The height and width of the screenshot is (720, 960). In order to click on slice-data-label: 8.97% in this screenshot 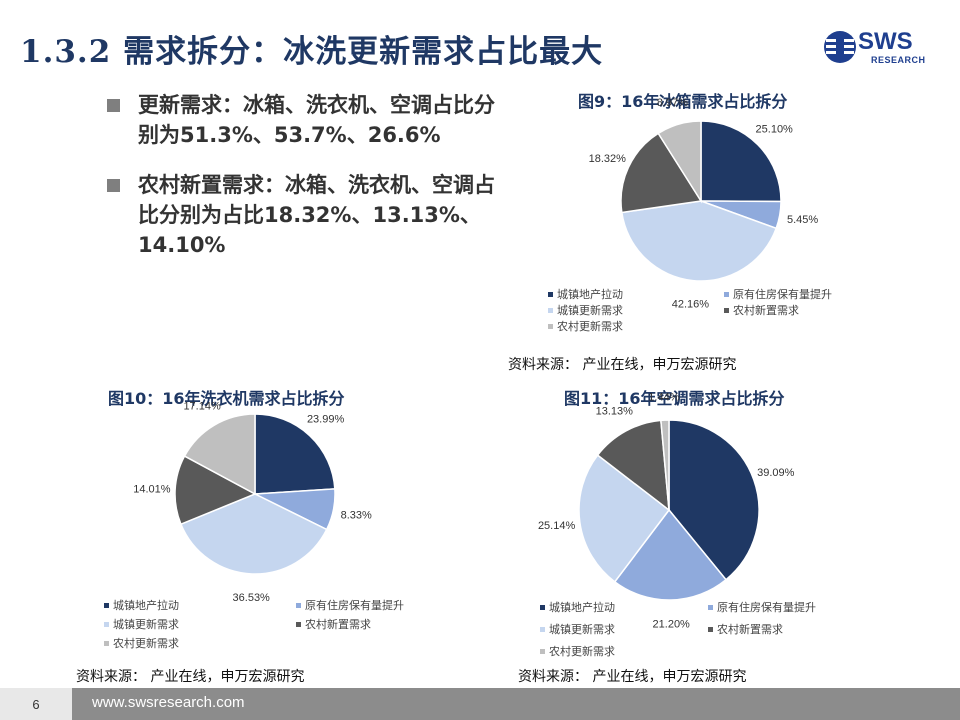, I will do `click(672, 103)`.